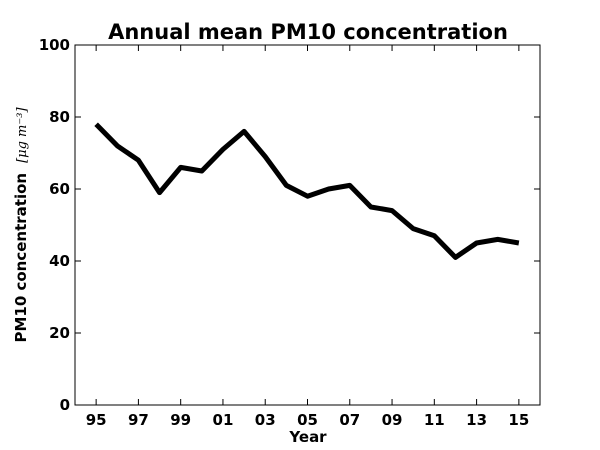  What do you see at coordinates (392, 420) in the screenshot?
I see `x-tick-label: 09` at bounding box center [392, 420].